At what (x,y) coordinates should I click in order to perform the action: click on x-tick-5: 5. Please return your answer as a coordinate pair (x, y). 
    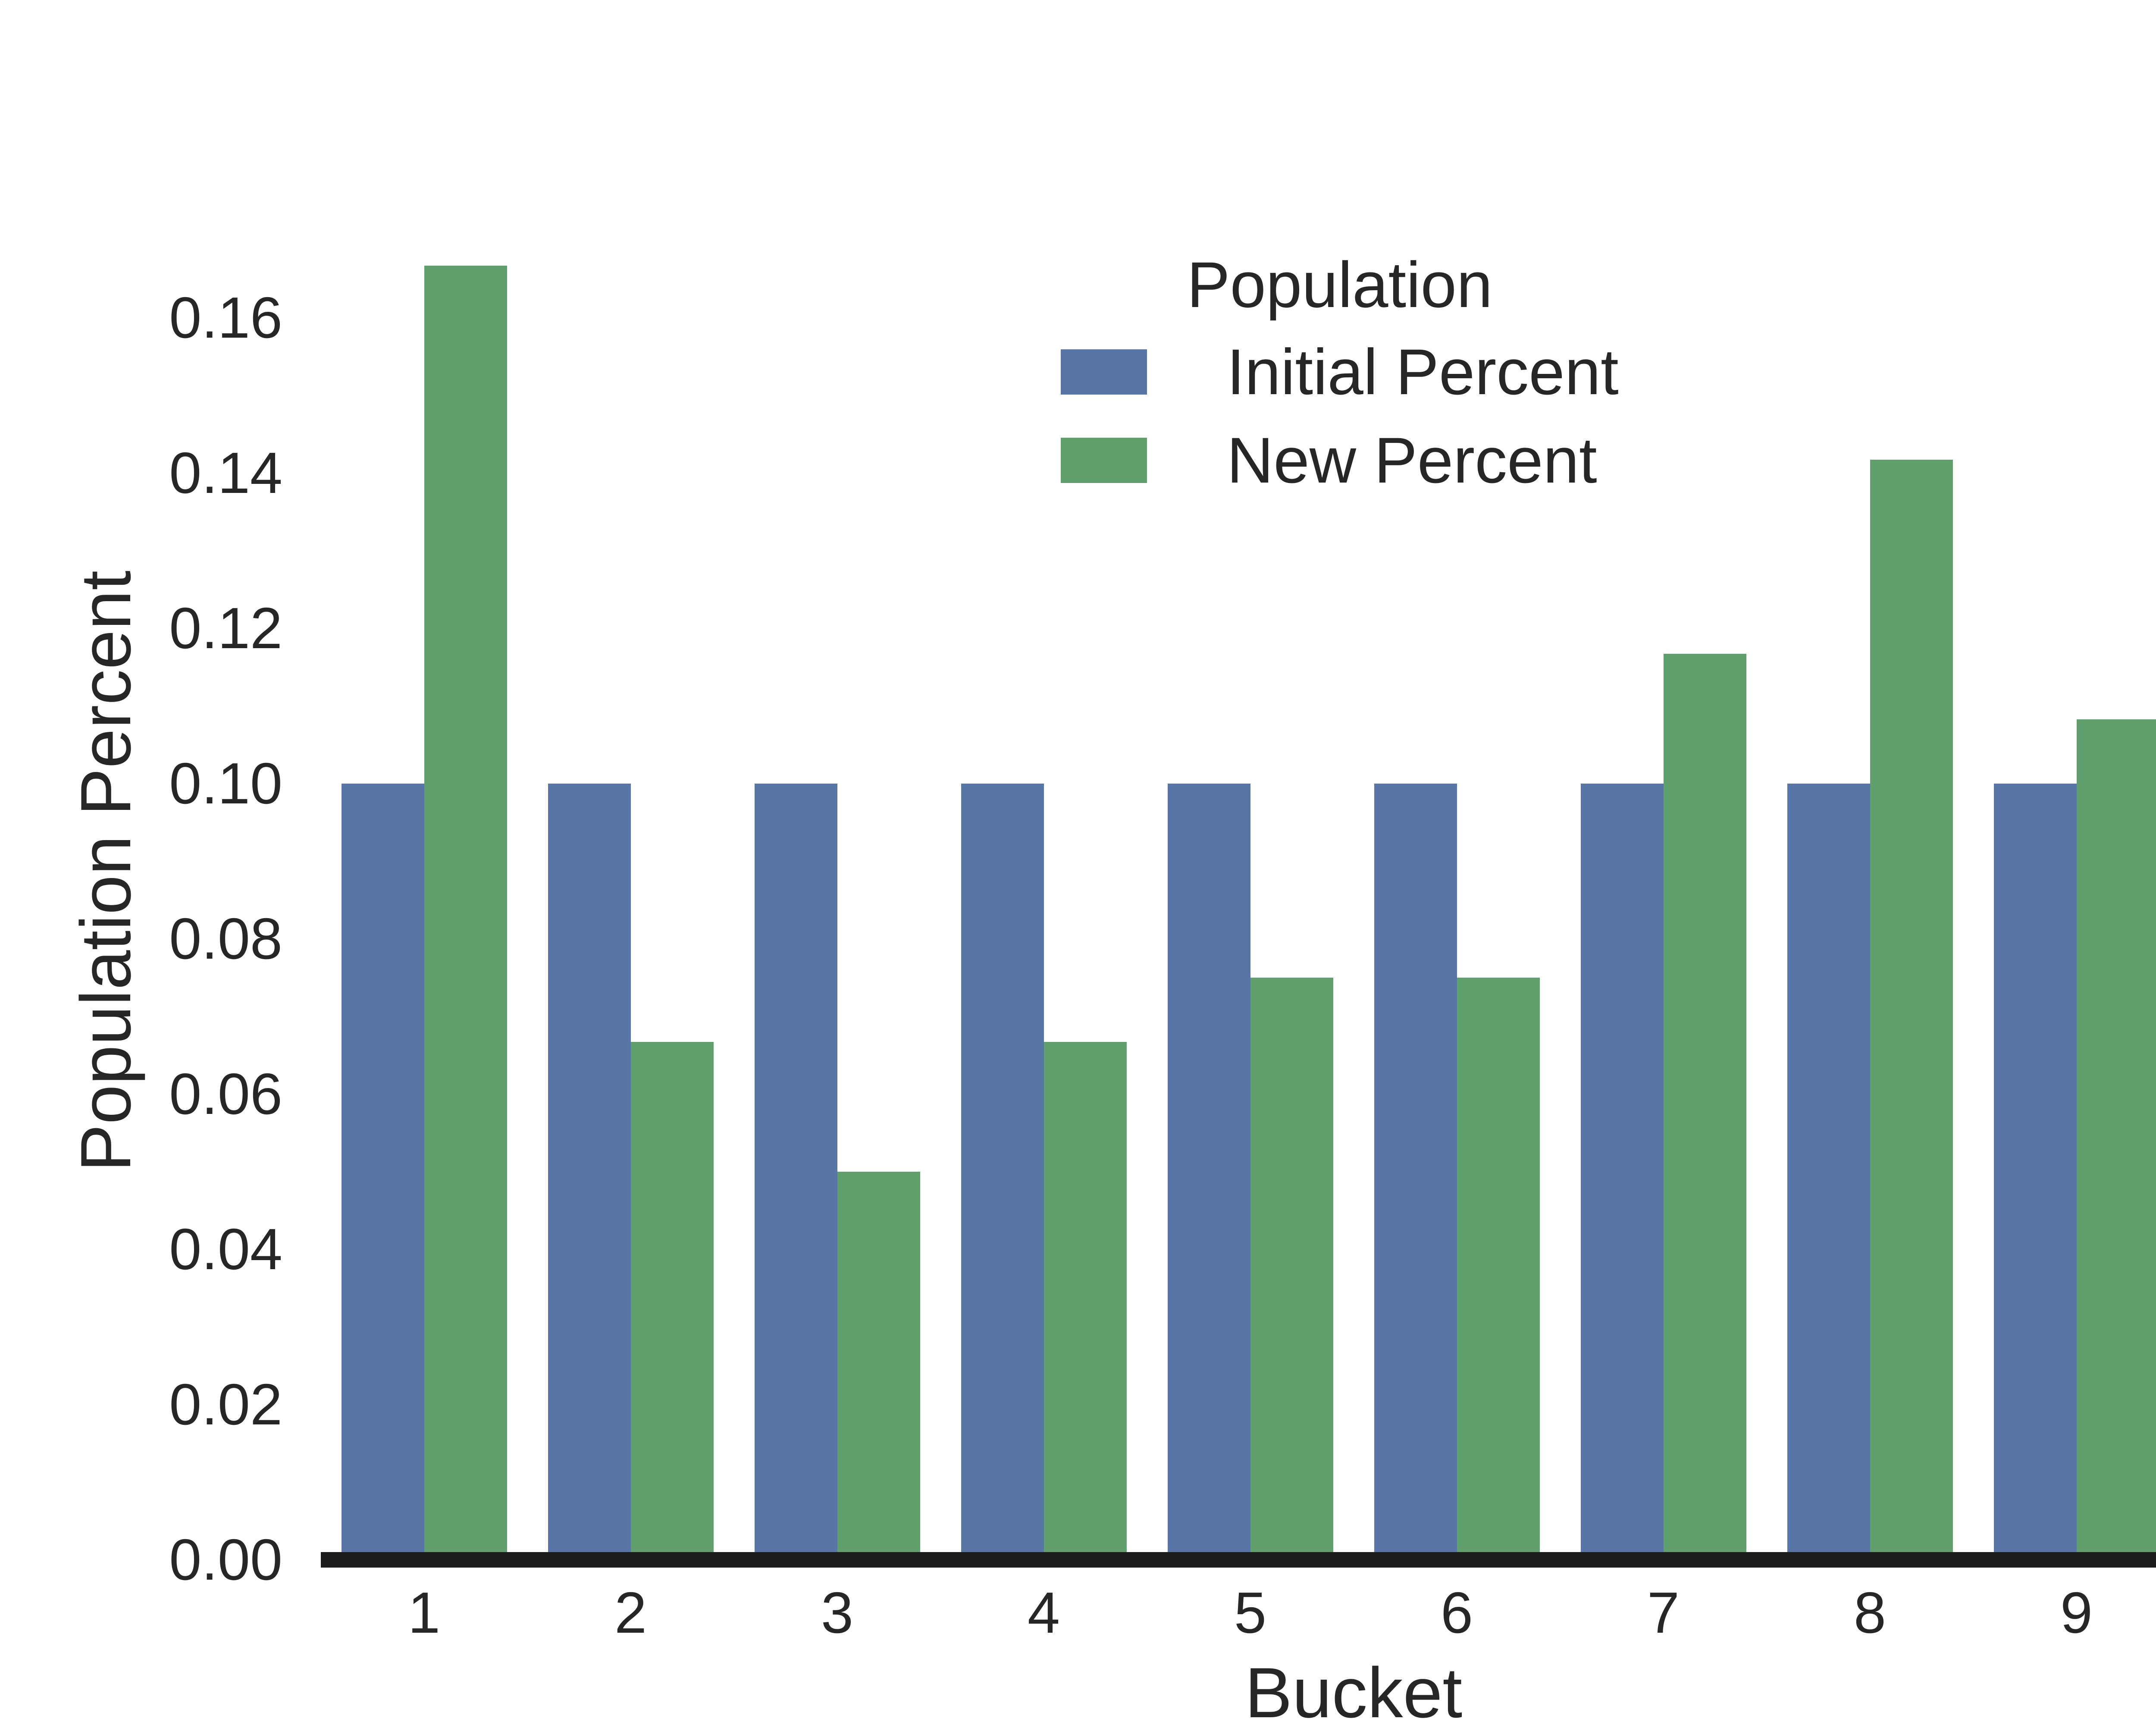
    Looking at the image, I should click on (1250, 1613).